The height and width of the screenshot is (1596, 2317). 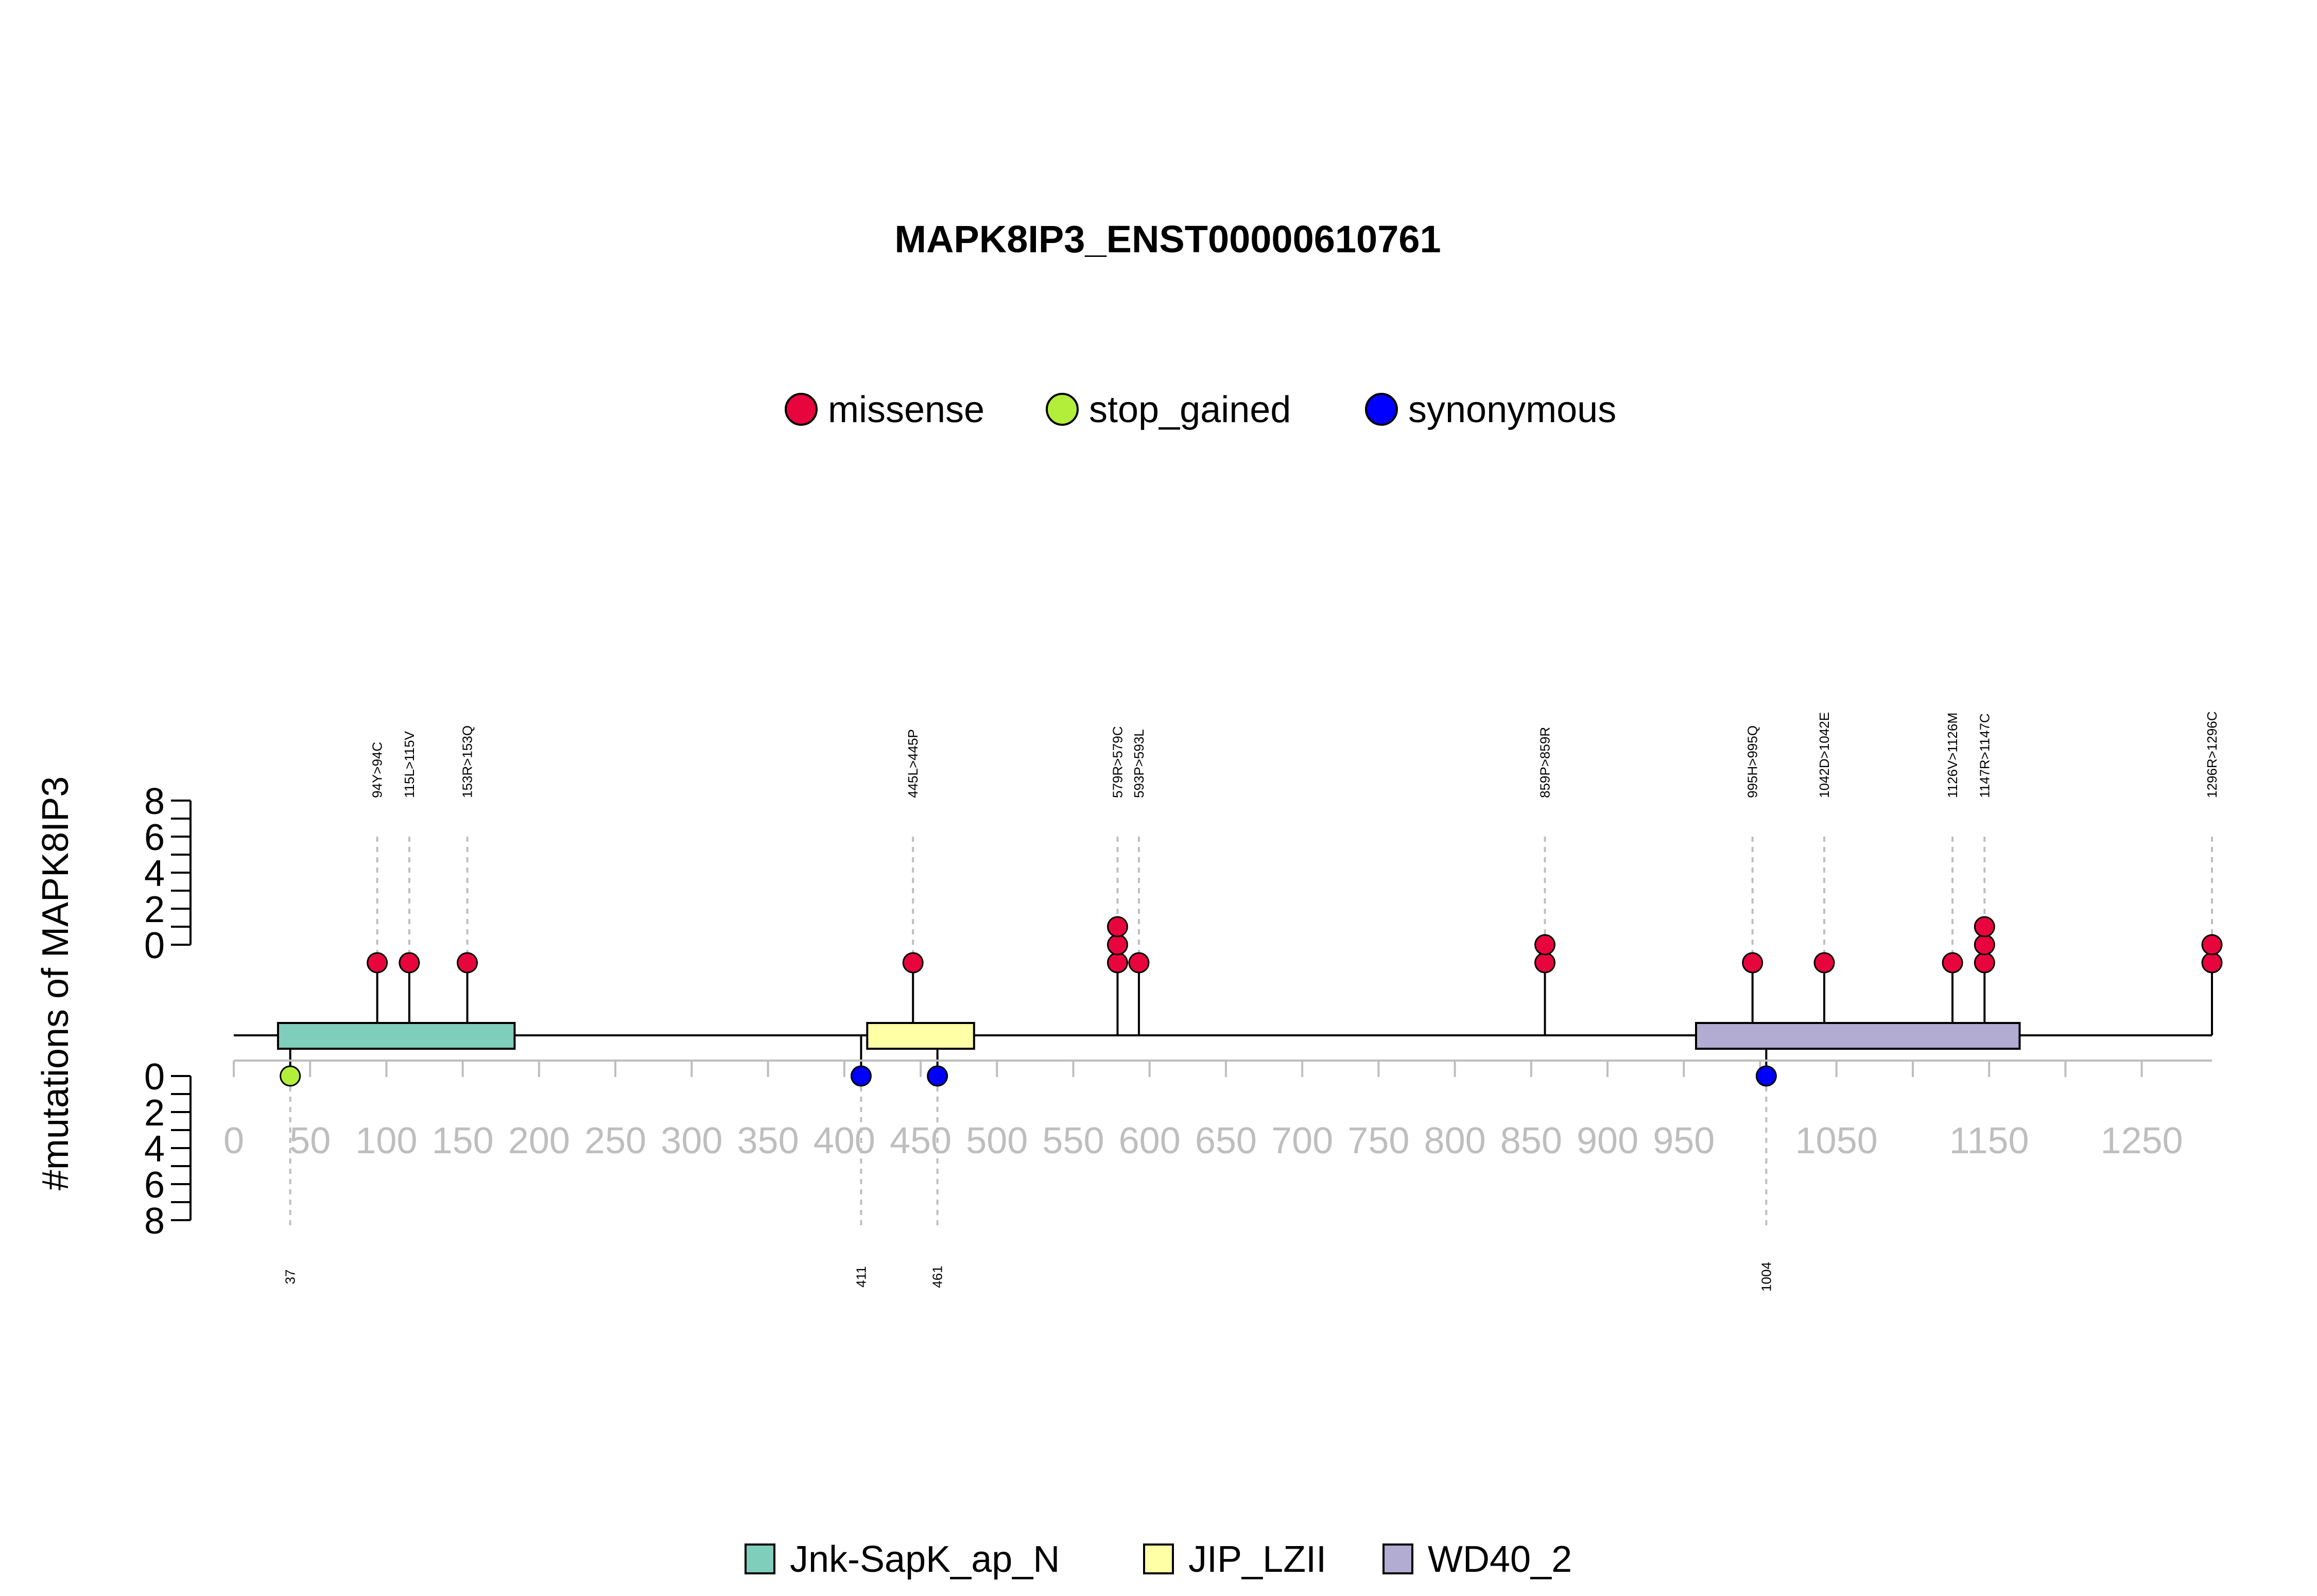 I want to click on domain-legend-swatch-Jnk-SapK_ap_N, so click(x=760, y=1558).